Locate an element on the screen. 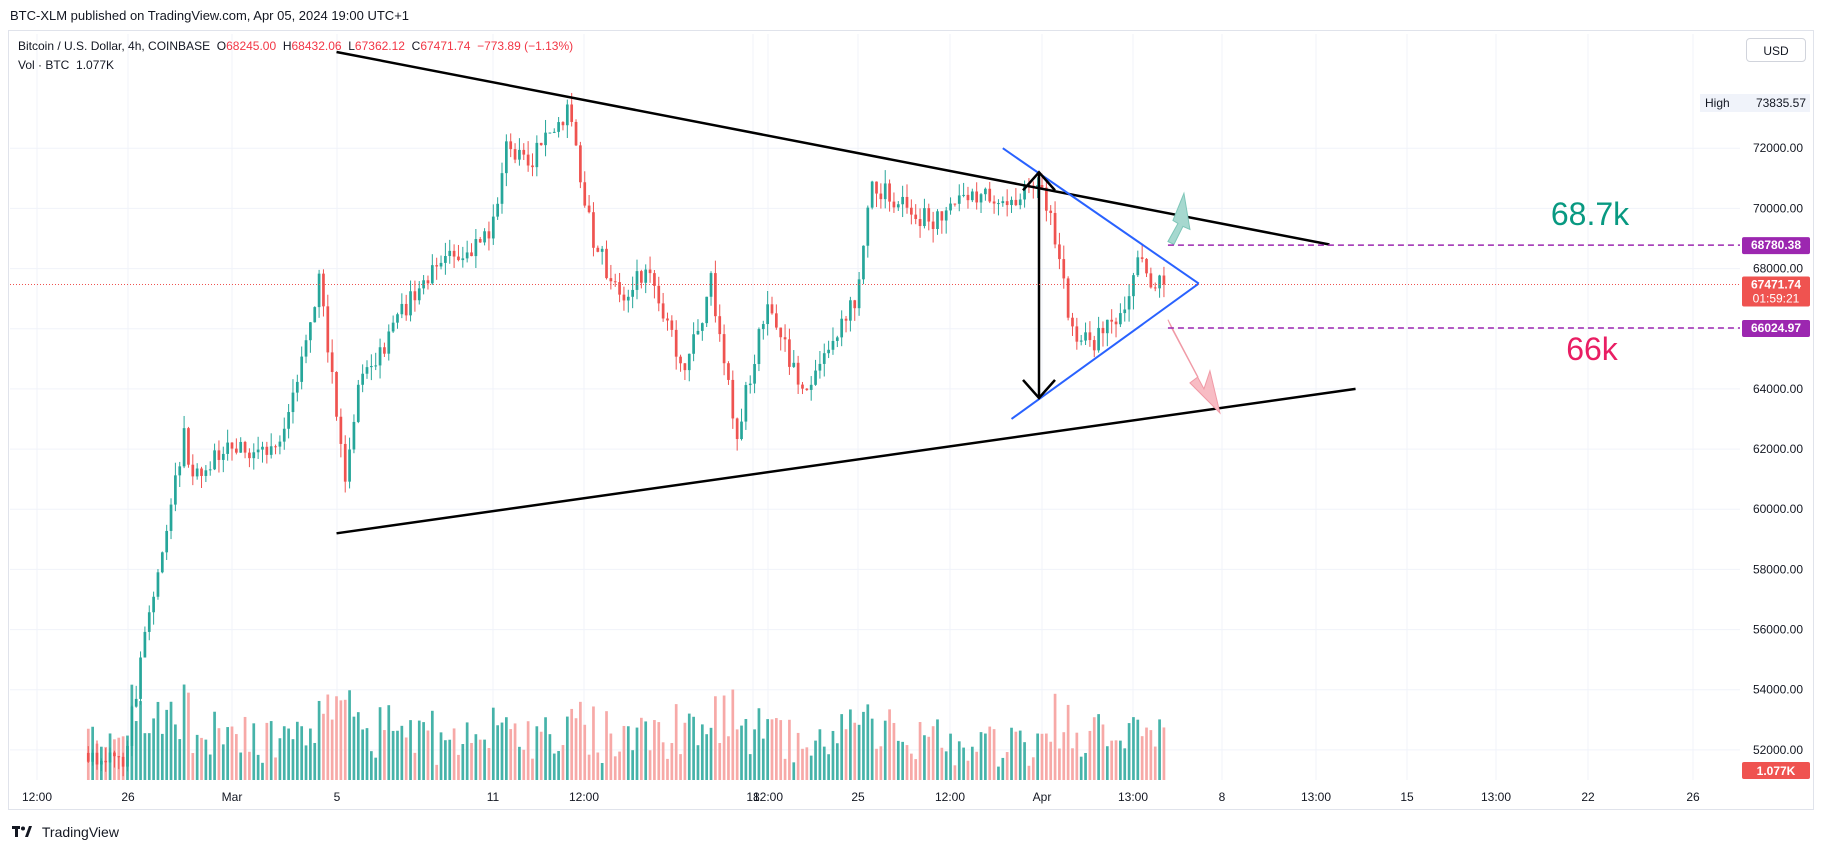  price-tick-label: 60000.00 is located at coordinates (1778, 509).